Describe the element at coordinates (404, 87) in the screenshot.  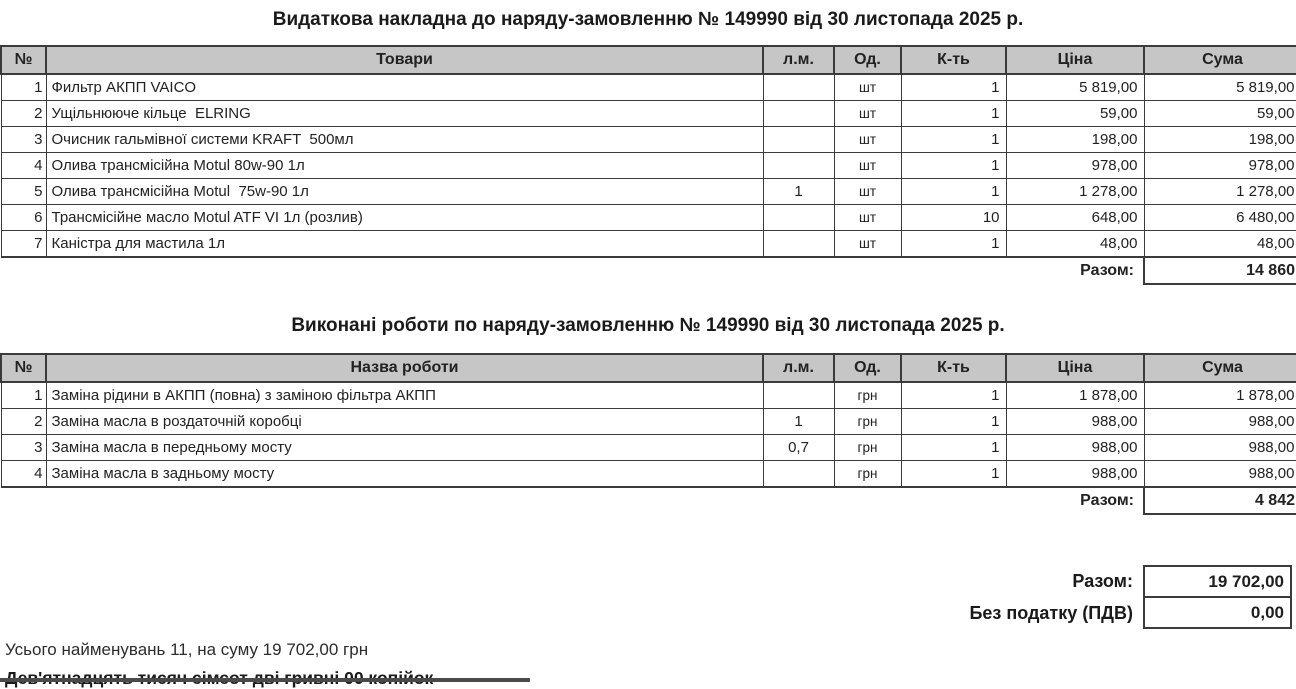
I see `product-name-cell: Фильтр АКПП VAICO` at that location.